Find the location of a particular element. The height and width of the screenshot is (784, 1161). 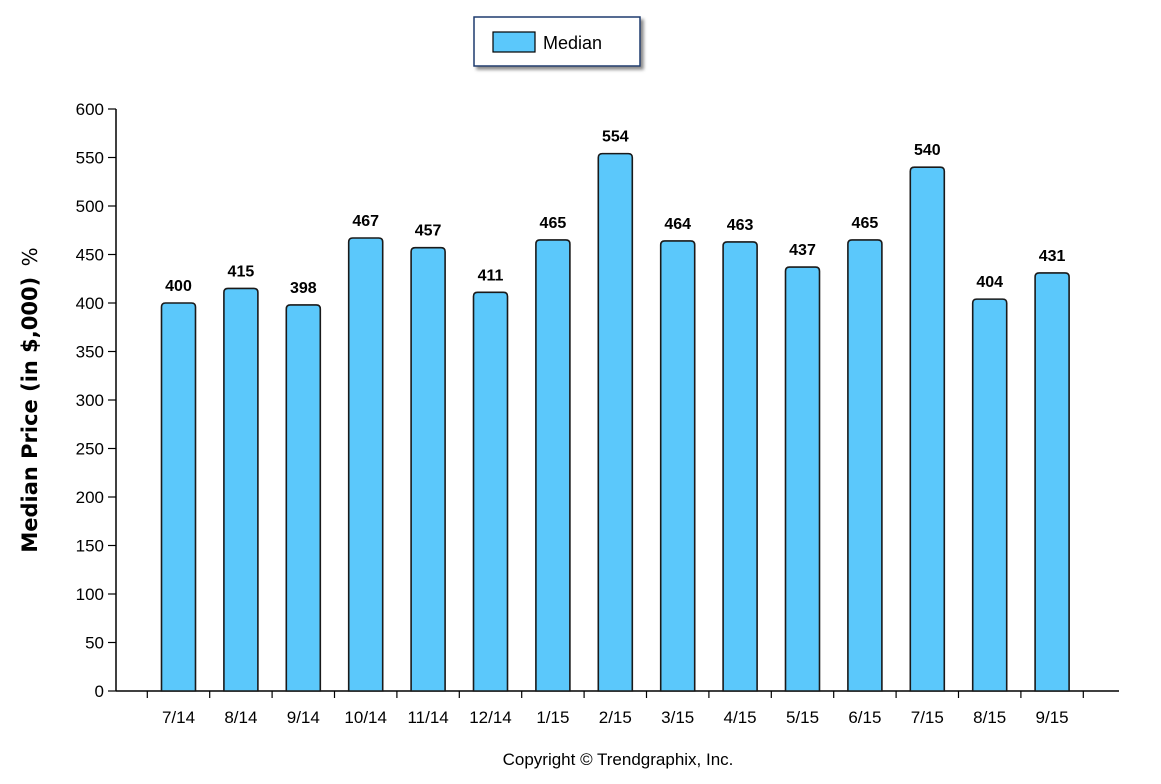

x-category-label: 5/15 is located at coordinates (802, 717).